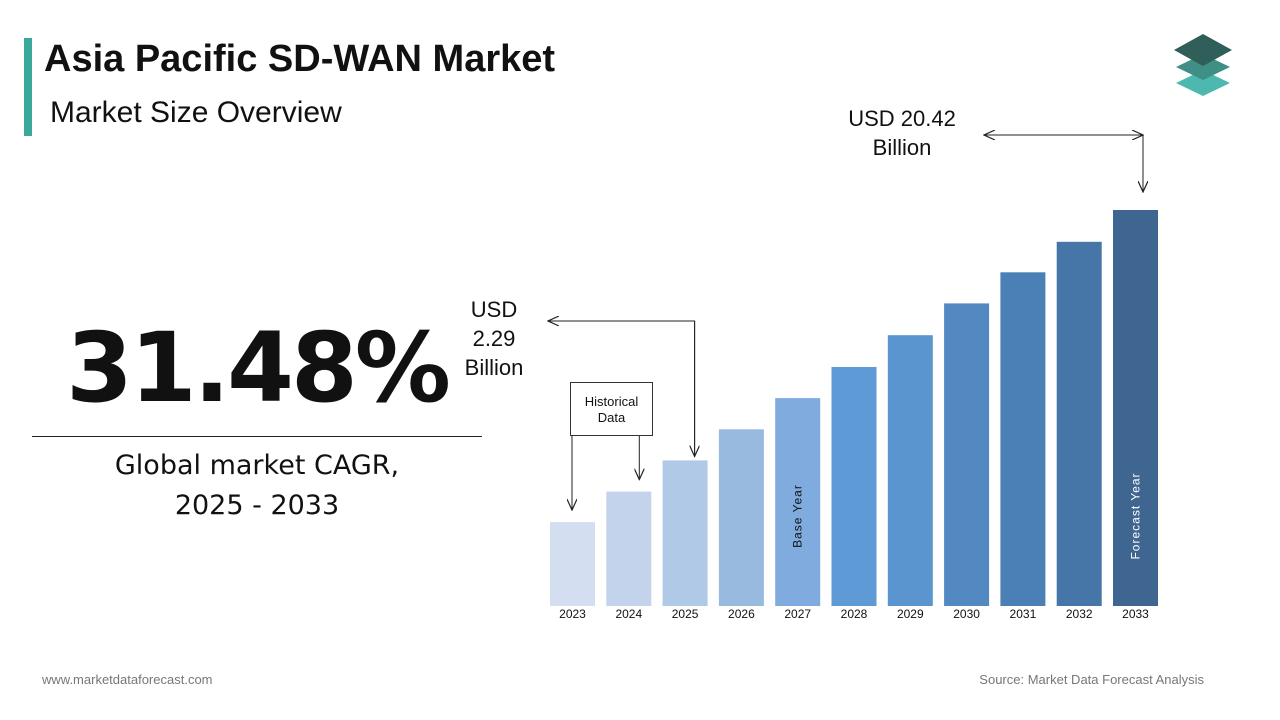  Describe the element at coordinates (1079, 424) in the screenshot. I see `bar-2032` at that location.